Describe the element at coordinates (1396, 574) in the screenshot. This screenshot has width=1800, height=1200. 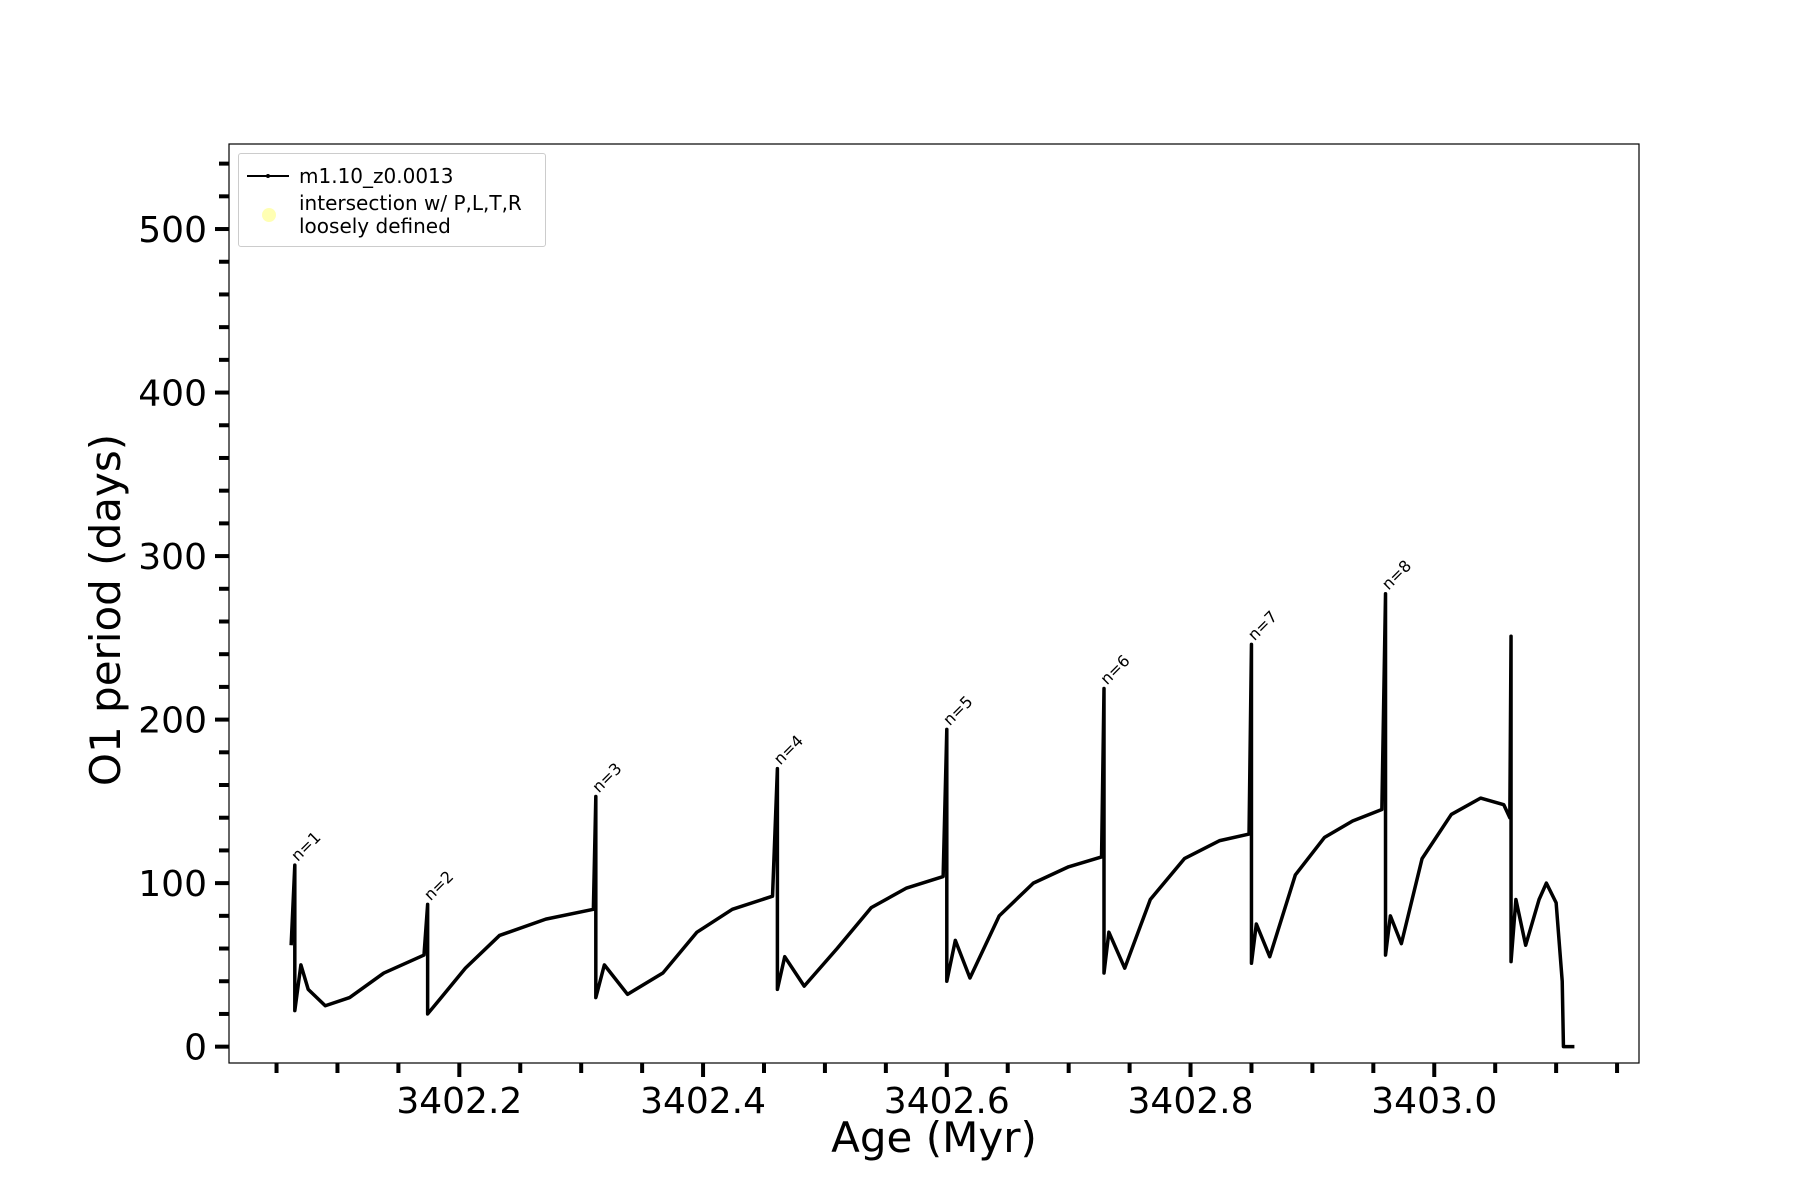
I see `annotation: n=8` at that location.